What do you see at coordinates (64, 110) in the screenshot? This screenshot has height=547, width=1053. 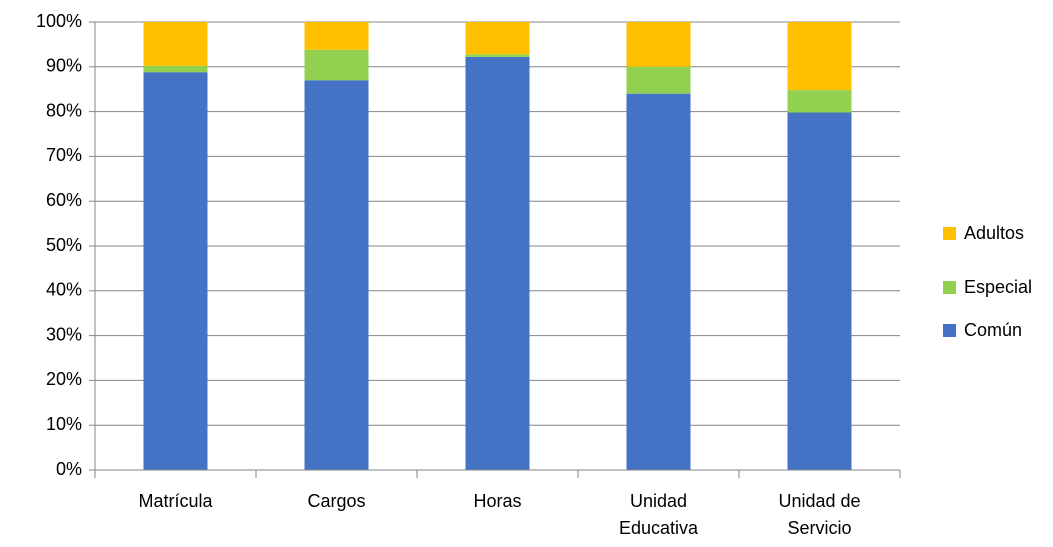 I see `y-tick-label: 80%` at bounding box center [64, 110].